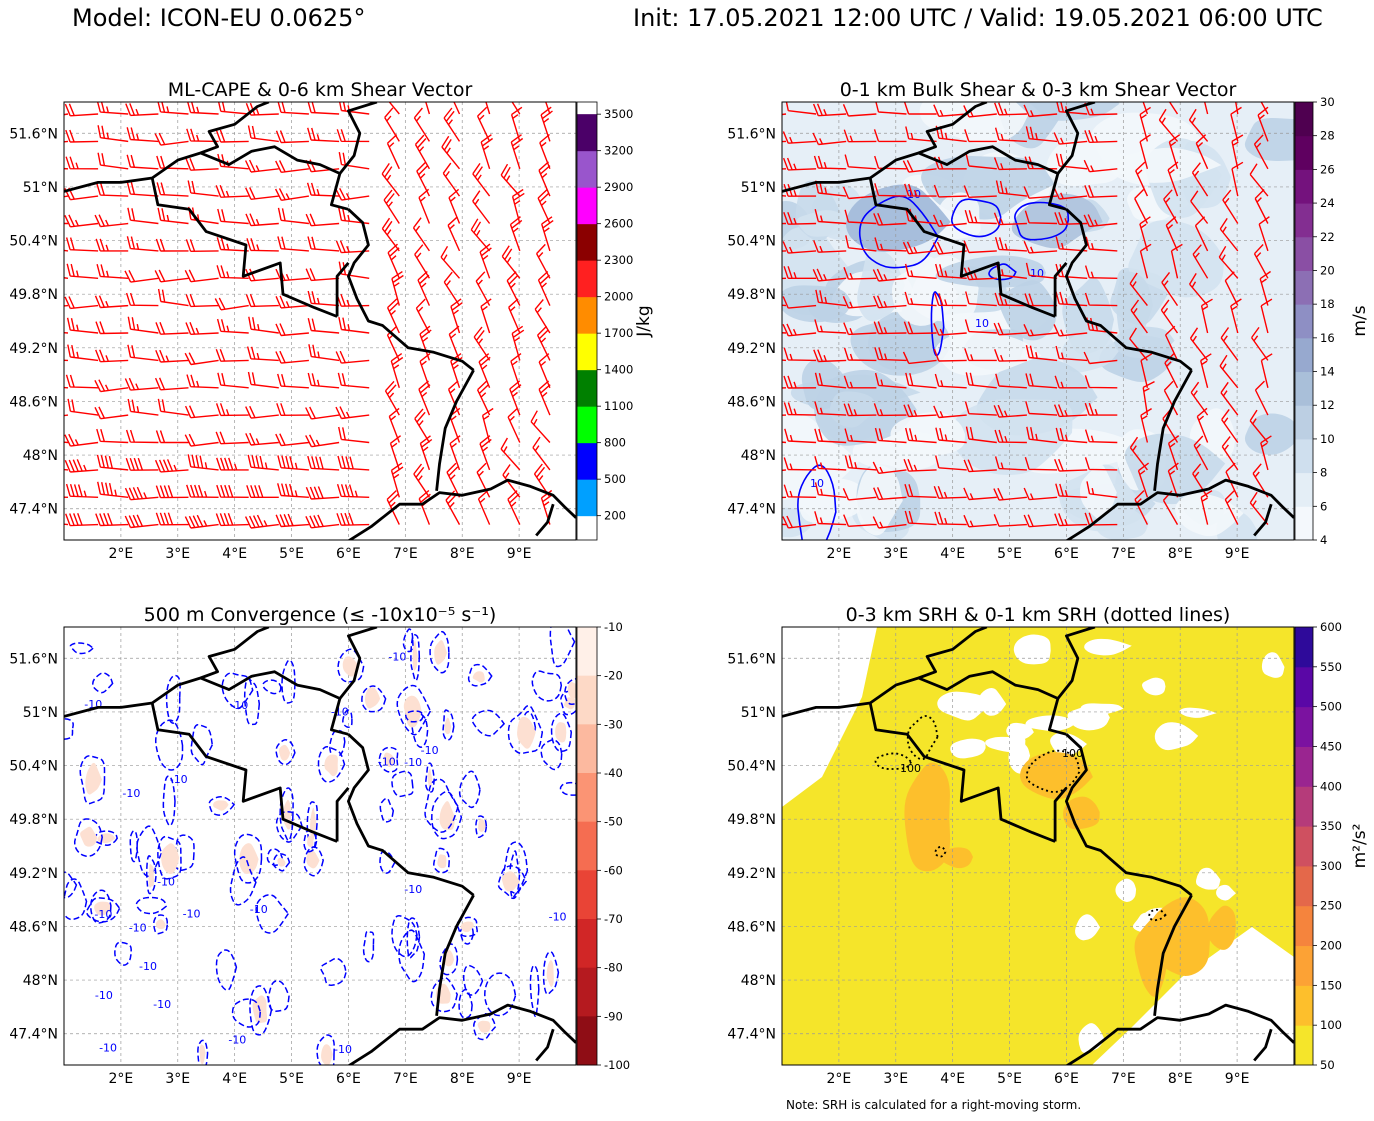 This screenshot has height=1121, width=1374. I want to click on srh-xtick-label: 7°E, so click(1123, 1079).